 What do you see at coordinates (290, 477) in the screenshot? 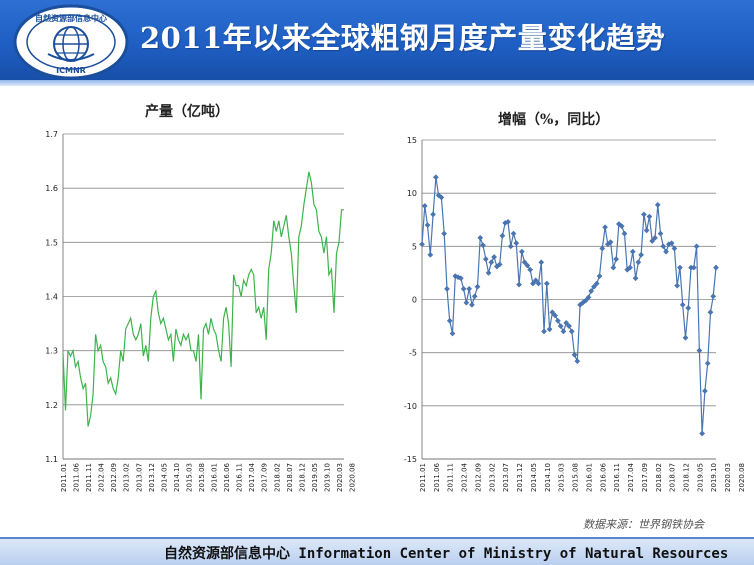
I see `production-xtick-label: 2018.07` at bounding box center [290, 477].